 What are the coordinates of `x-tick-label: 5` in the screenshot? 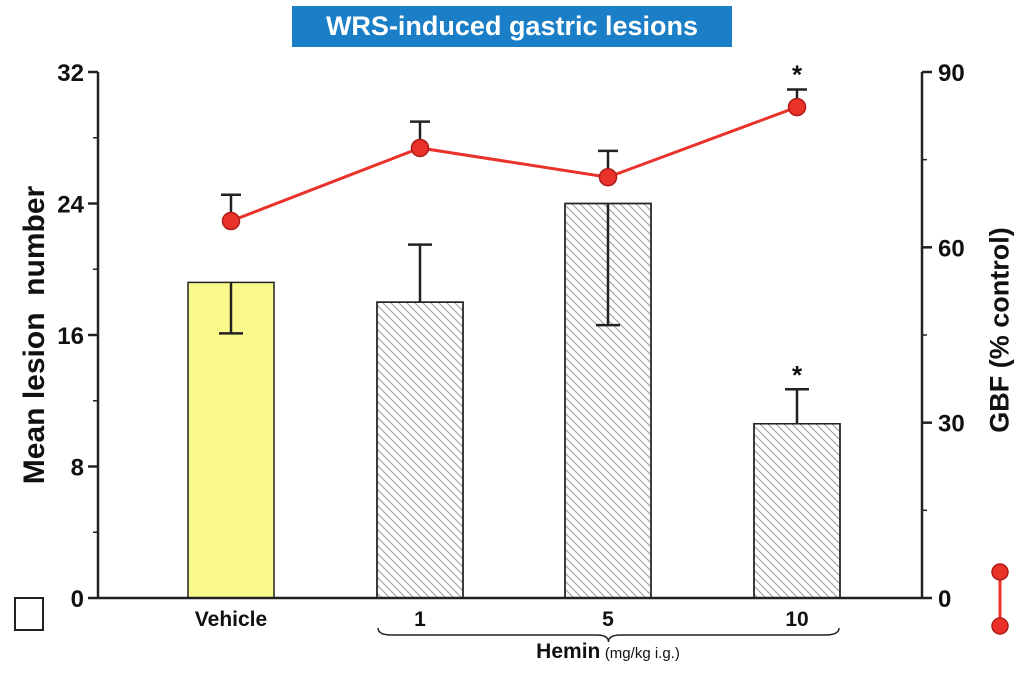 It's located at (608, 619).